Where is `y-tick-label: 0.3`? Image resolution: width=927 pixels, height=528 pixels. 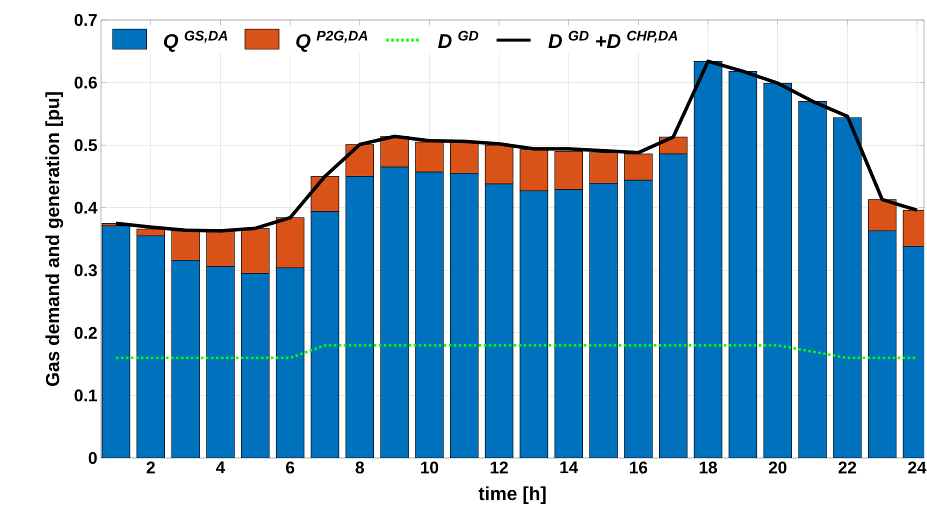
y-tick-label: 0.3 is located at coordinates (85, 270).